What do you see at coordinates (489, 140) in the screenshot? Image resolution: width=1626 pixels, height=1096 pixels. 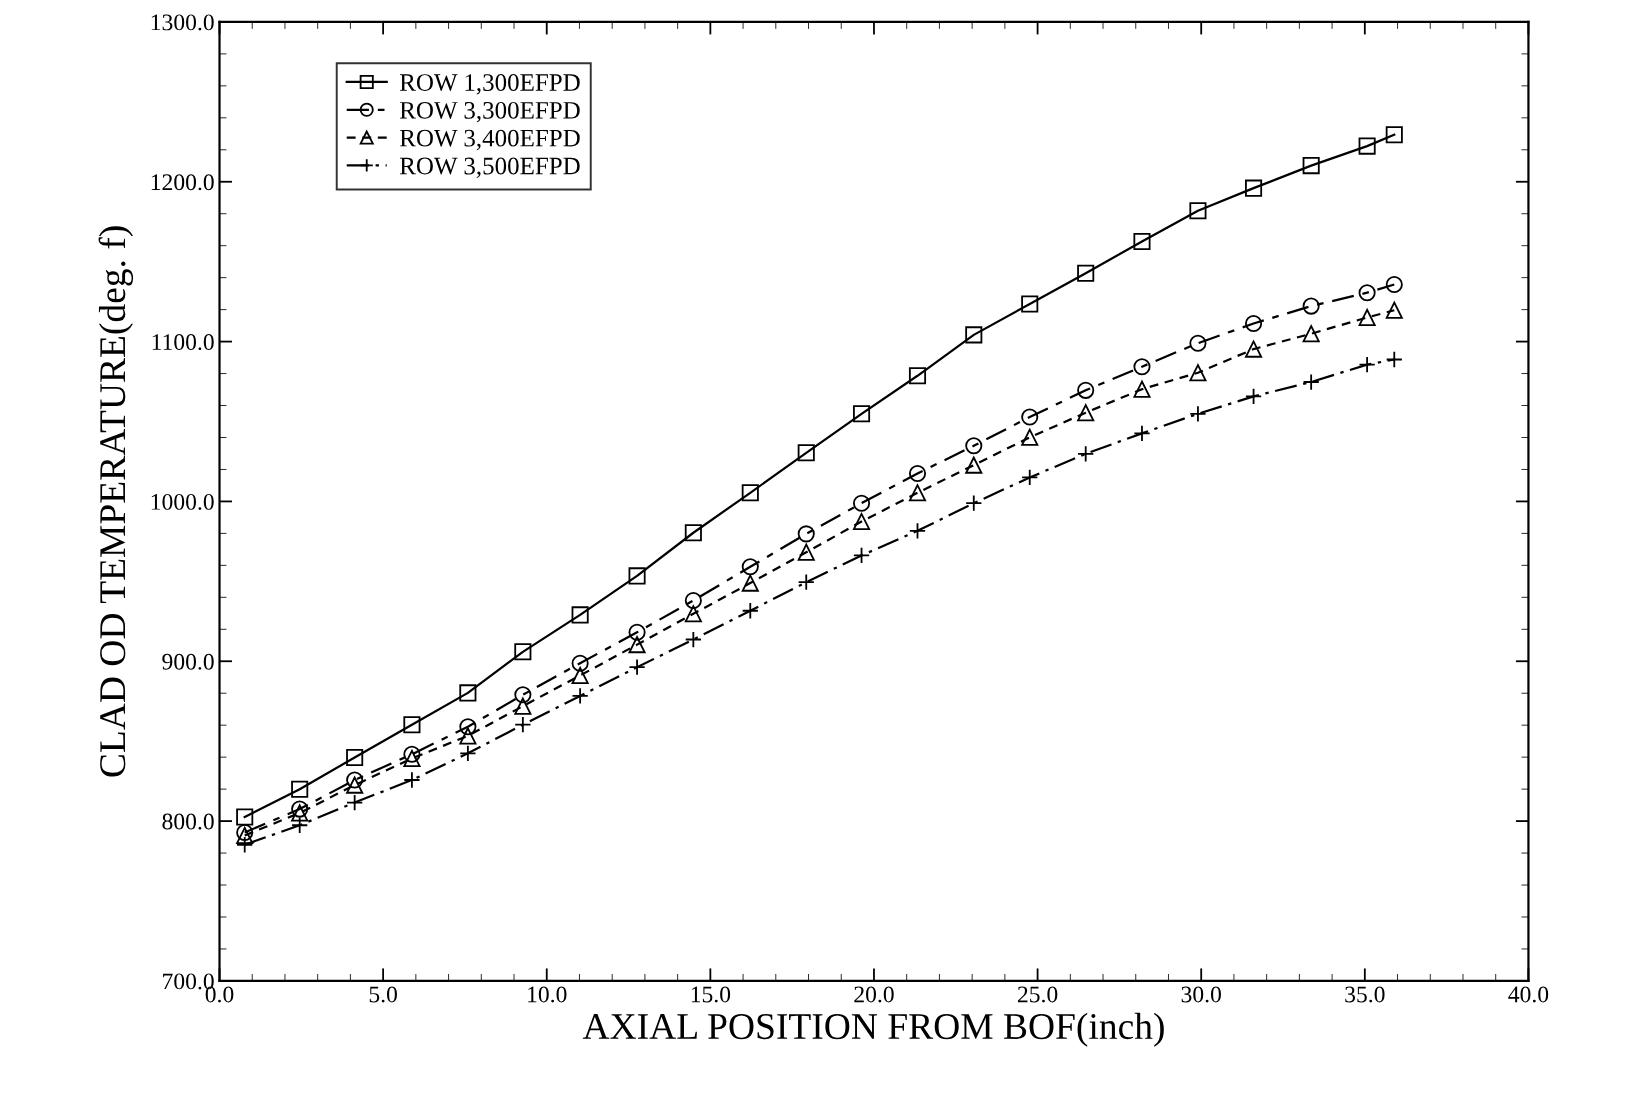 I see `legend-label: ROW 3,400EFPD` at bounding box center [489, 140].